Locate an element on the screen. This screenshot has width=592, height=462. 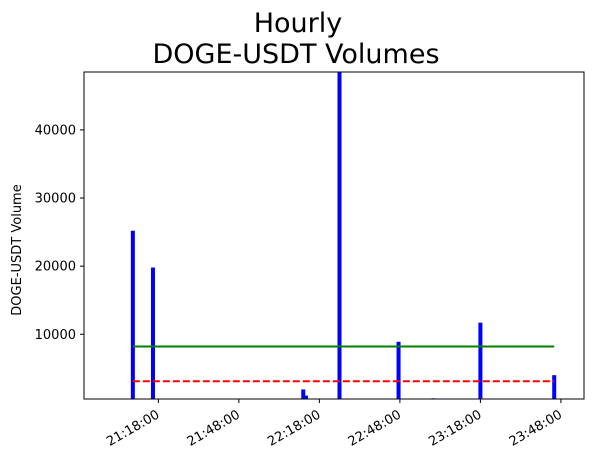
y-tick-label-3: 40000 is located at coordinates (55, 130).